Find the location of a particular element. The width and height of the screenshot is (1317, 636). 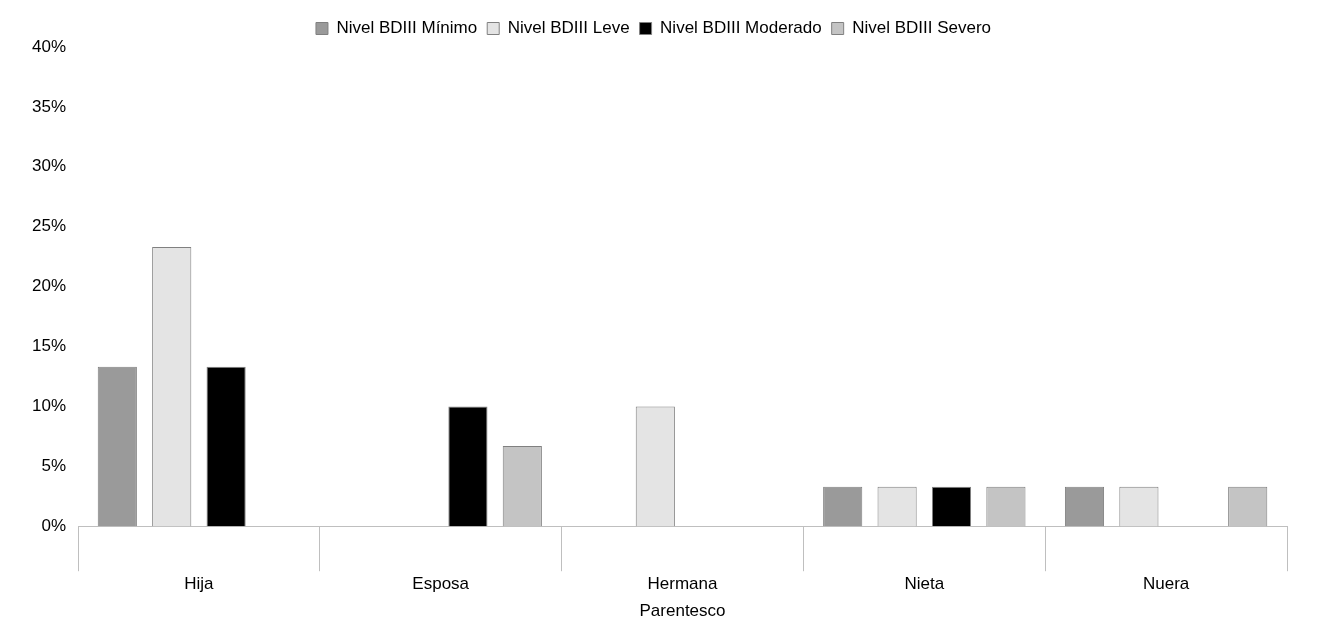

y-tick-label: 15% is located at coordinates (49, 346).